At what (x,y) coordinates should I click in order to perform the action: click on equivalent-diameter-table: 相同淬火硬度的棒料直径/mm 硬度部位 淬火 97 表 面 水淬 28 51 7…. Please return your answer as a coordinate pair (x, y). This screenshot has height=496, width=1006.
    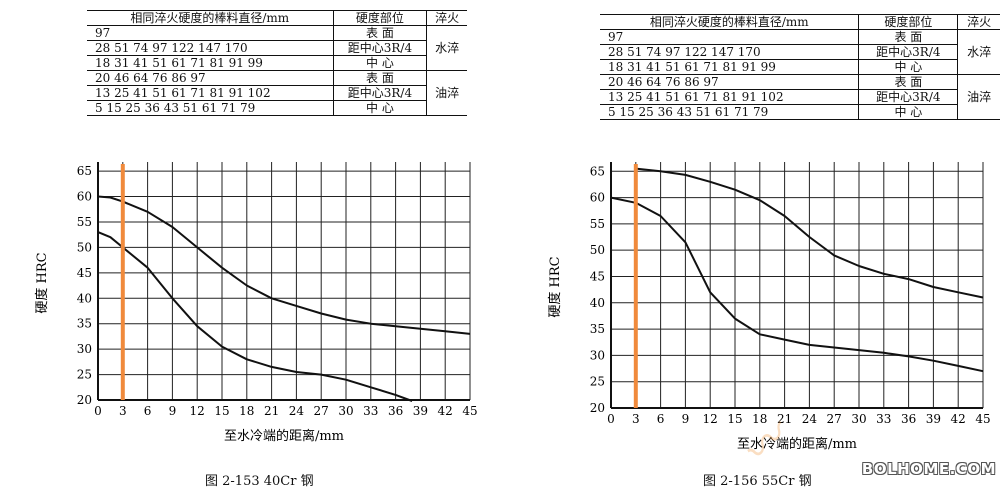
    Looking at the image, I should click on (800, 67).